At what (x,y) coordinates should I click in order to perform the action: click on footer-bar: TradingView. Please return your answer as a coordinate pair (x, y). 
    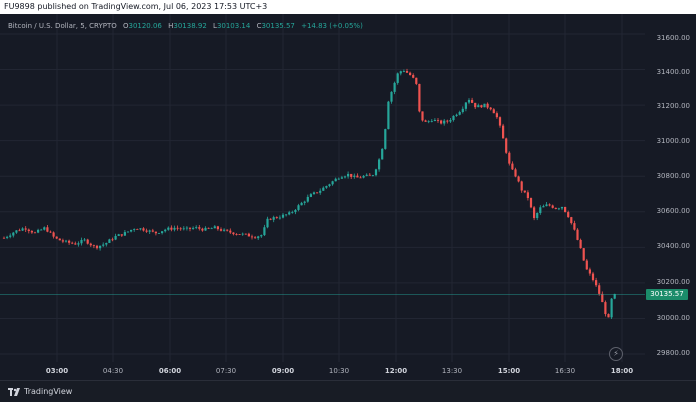
    Looking at the image, I should click on (348, 391).